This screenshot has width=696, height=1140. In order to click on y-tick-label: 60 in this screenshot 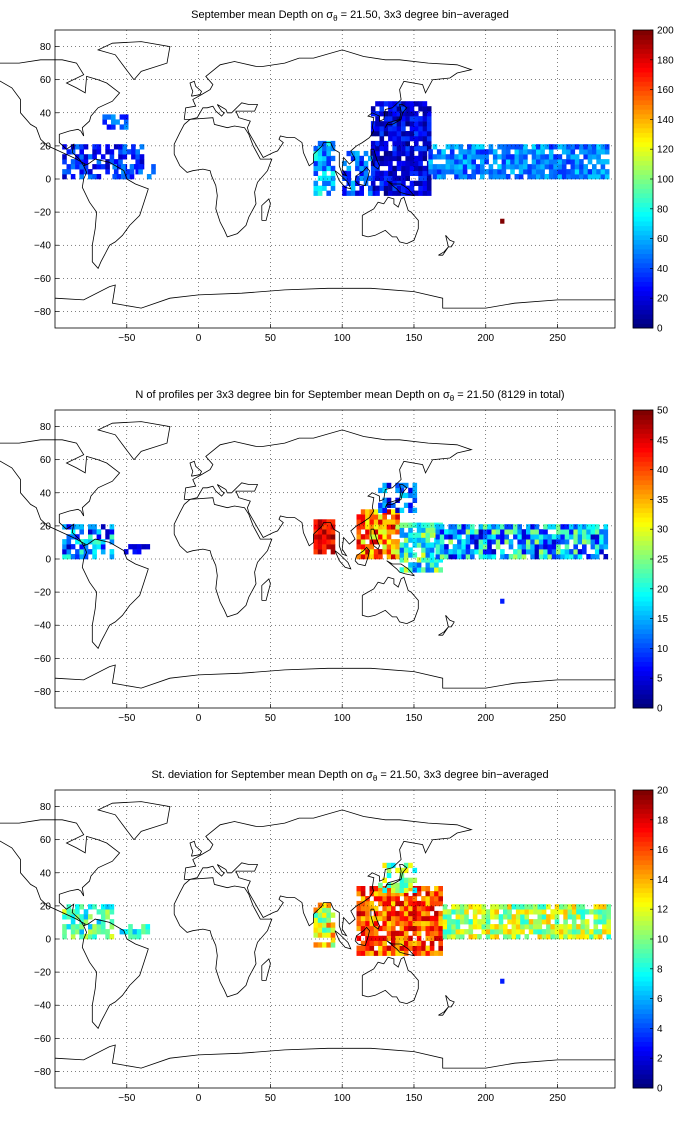, I will do `click(46, 460)`.